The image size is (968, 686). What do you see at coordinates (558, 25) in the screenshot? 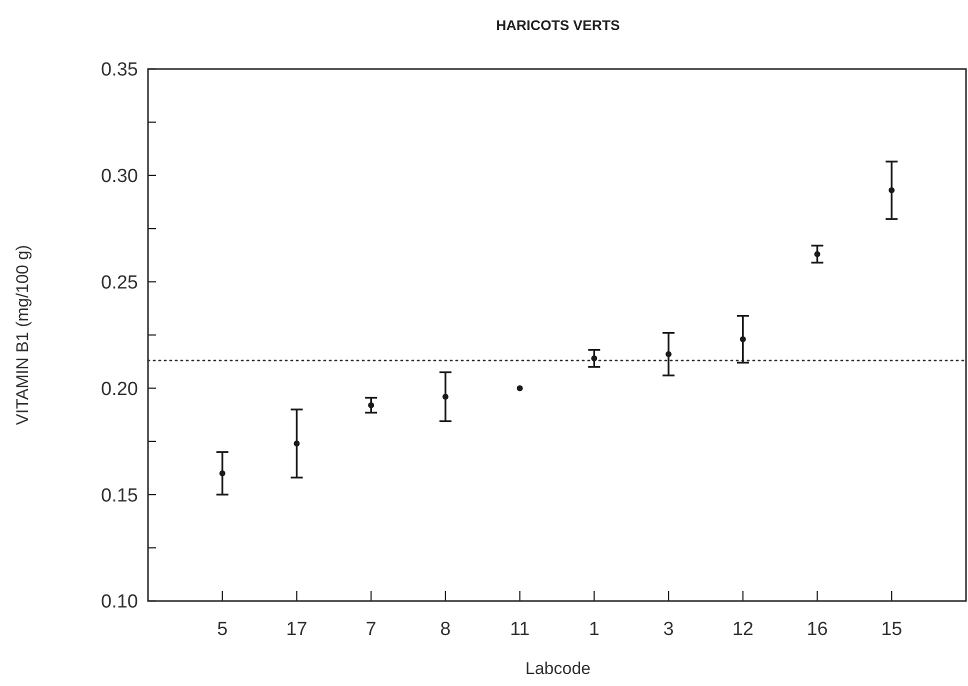
I see `chart-title: HARICOTS VERTS` at bounding box center [558, 25].